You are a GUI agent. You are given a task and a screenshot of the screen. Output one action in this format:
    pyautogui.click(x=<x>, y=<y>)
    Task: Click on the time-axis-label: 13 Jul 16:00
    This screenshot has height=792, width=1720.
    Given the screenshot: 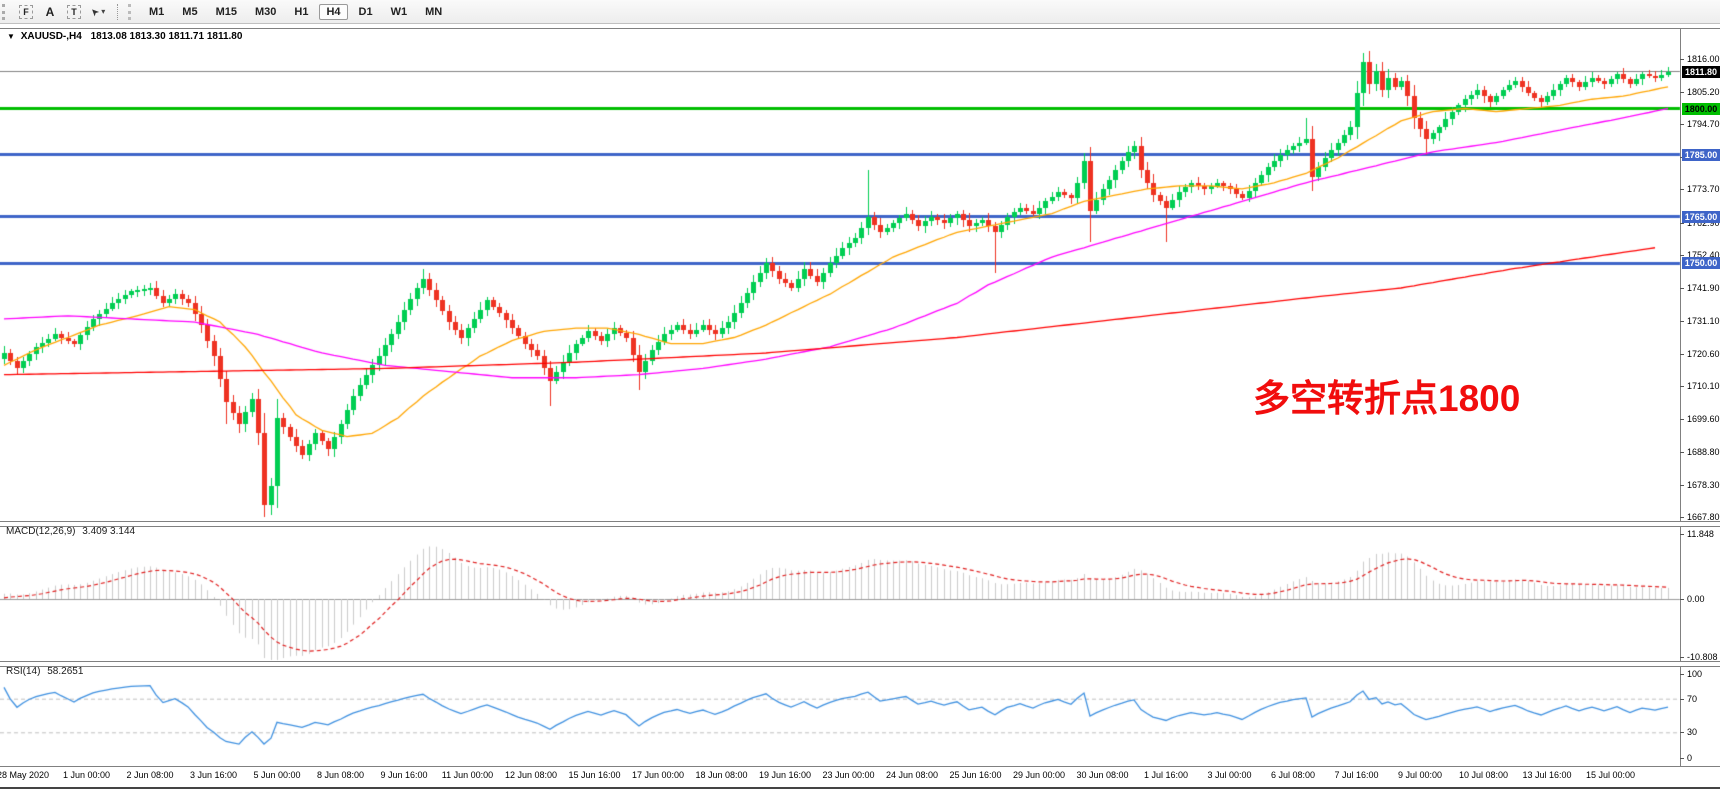 What is the action you would take?
    pyautogui.click(x=1547, y=775)
    